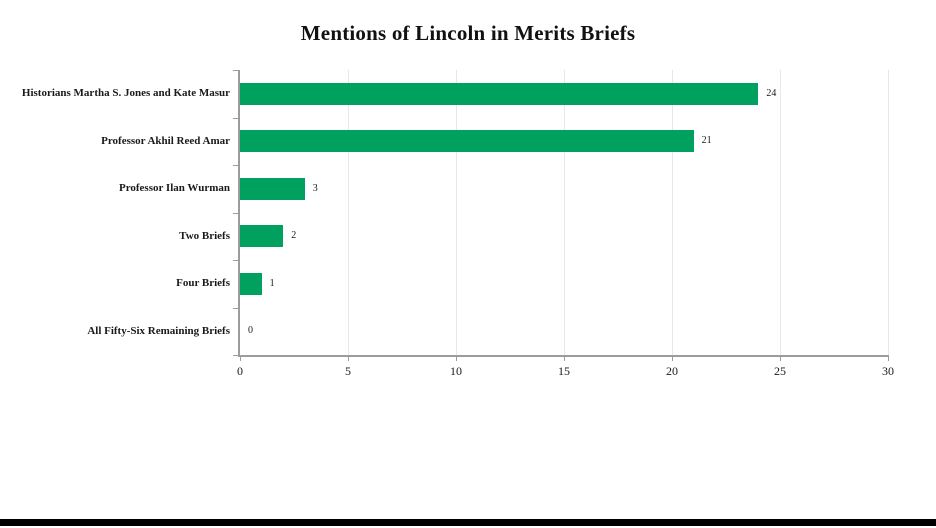  What do you see at coordinates (294, 236) in the screenshot?
I see `bar-value-label: 2` at bounding box center [294, 236].